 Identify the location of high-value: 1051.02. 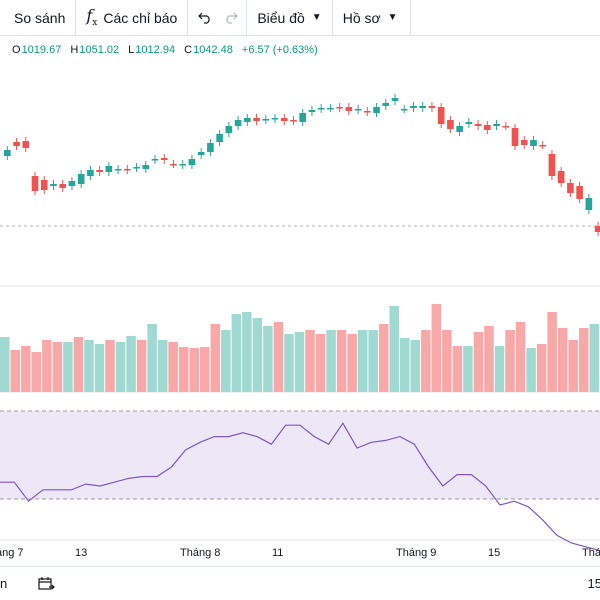
(99, 50).